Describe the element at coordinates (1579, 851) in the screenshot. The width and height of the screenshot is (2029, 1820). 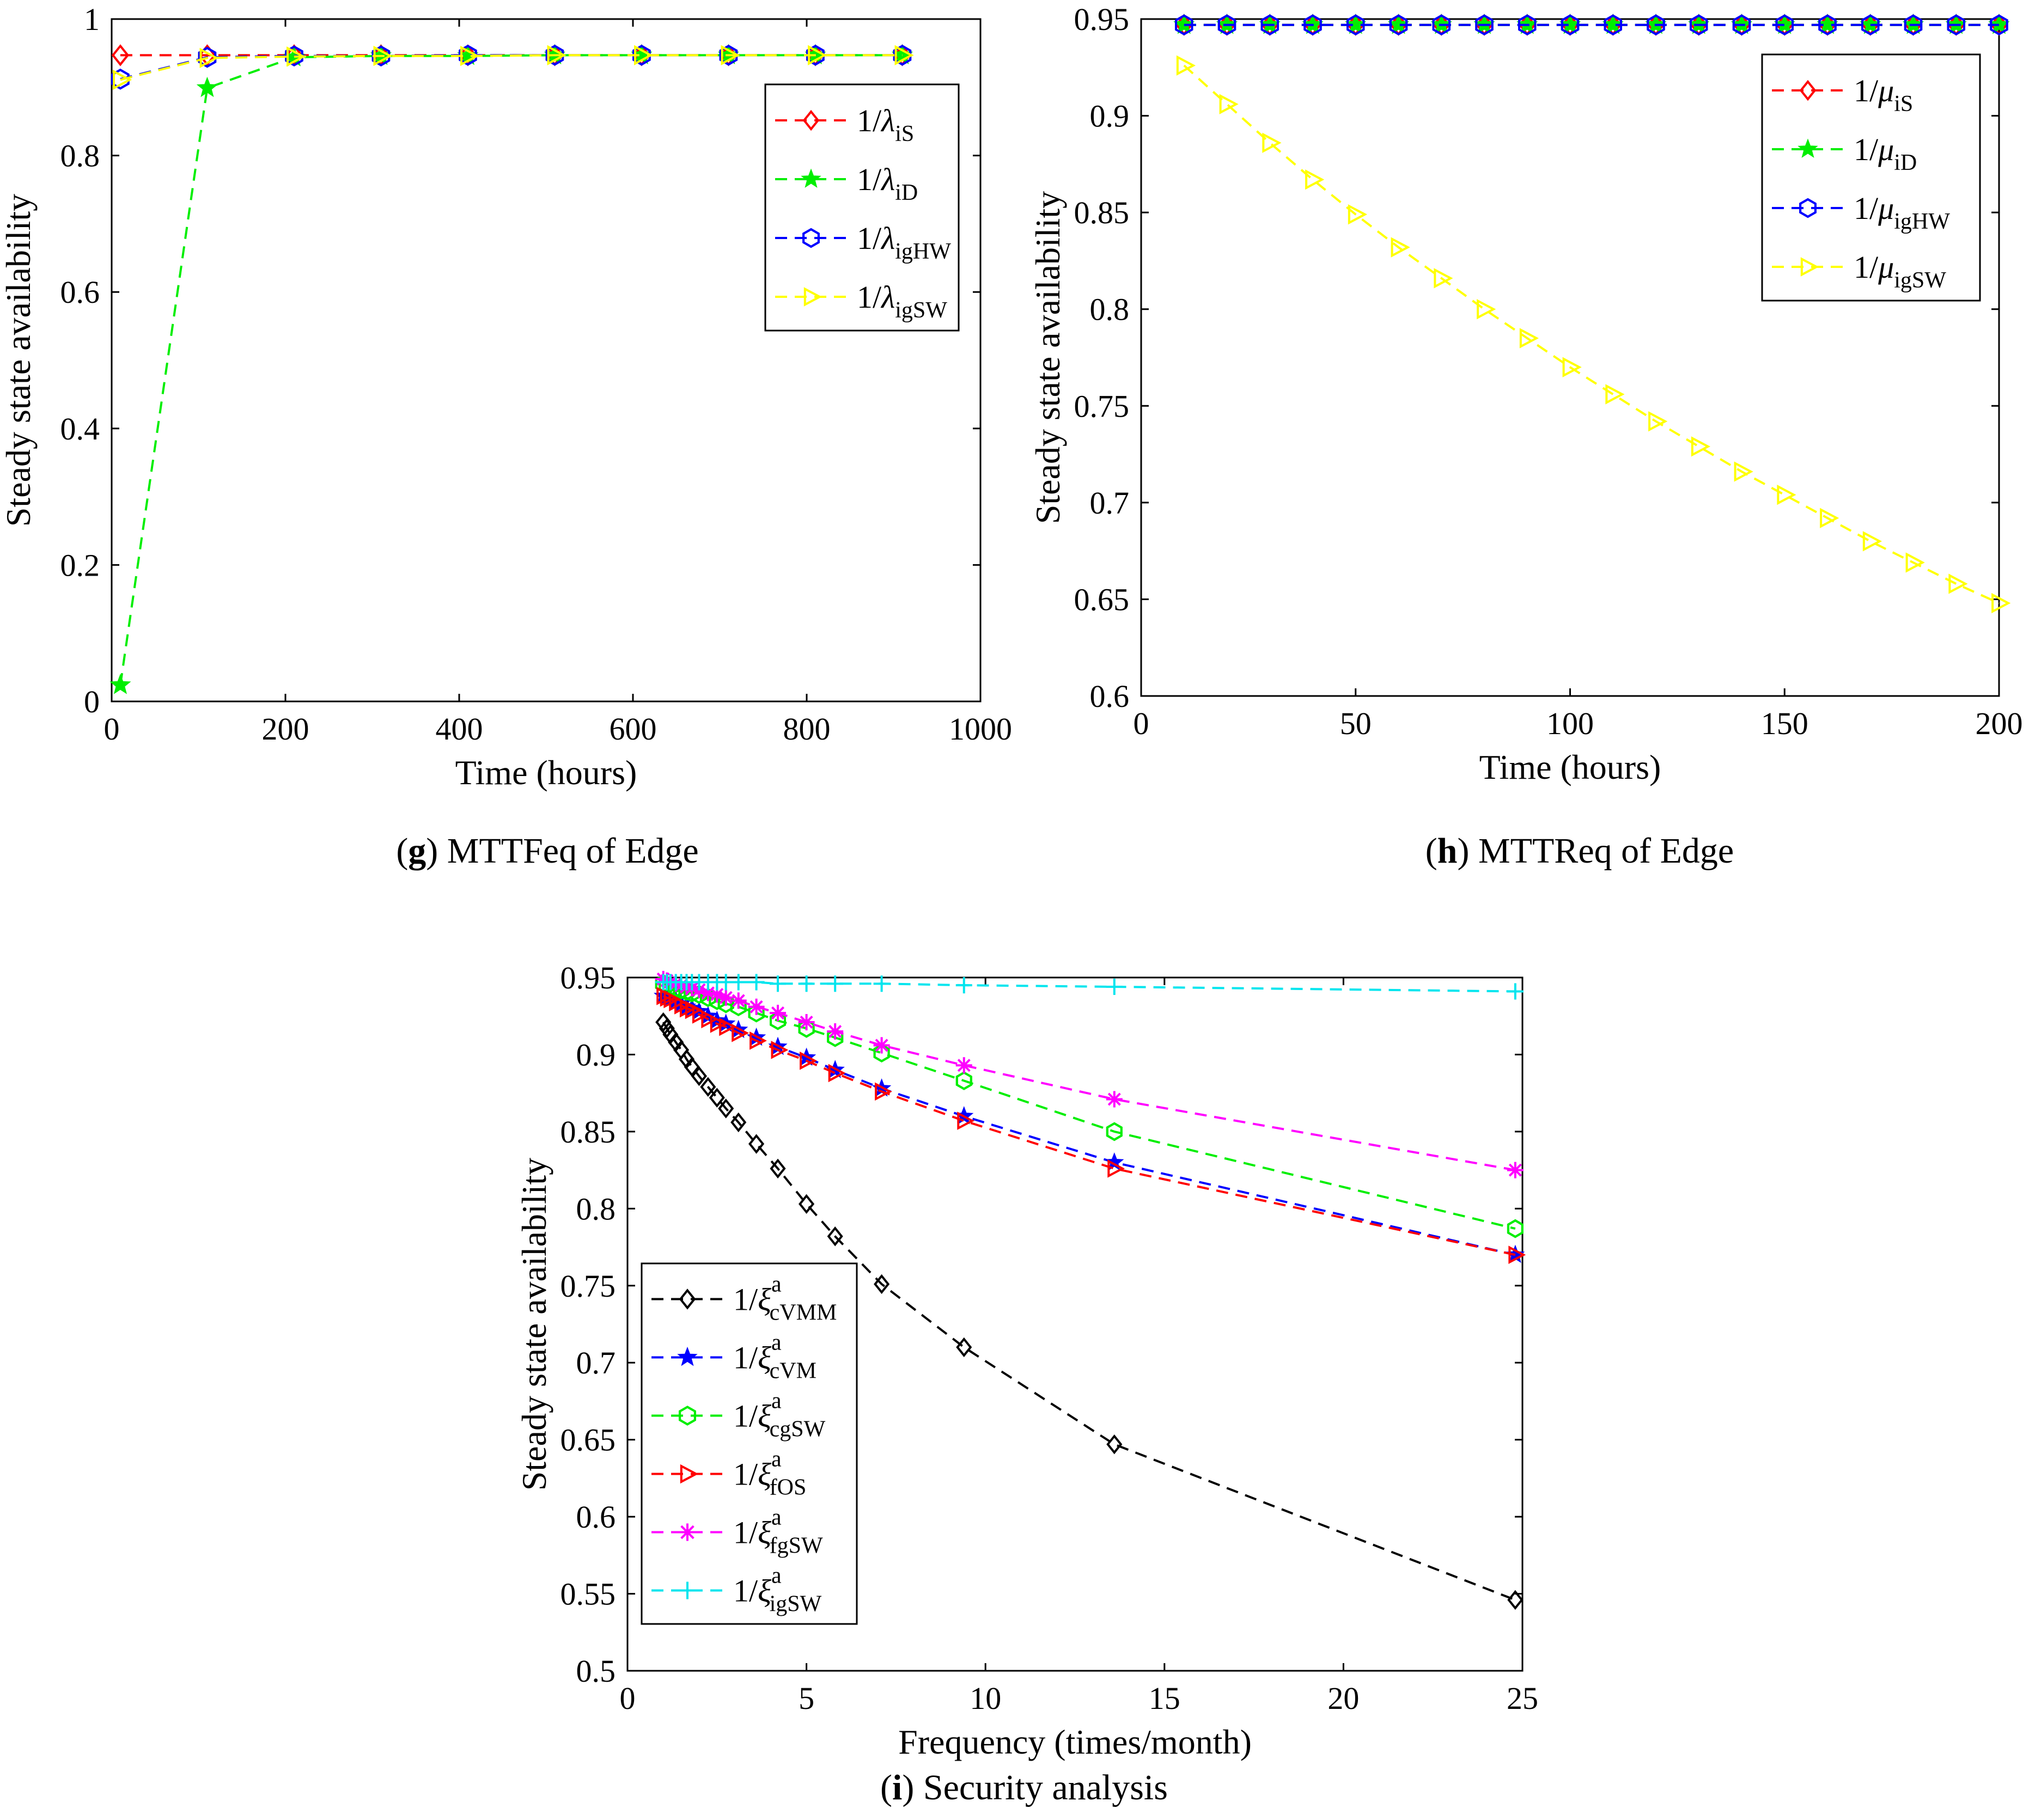
I see `caption-h: (h) MTTReq of Edge` at that location.